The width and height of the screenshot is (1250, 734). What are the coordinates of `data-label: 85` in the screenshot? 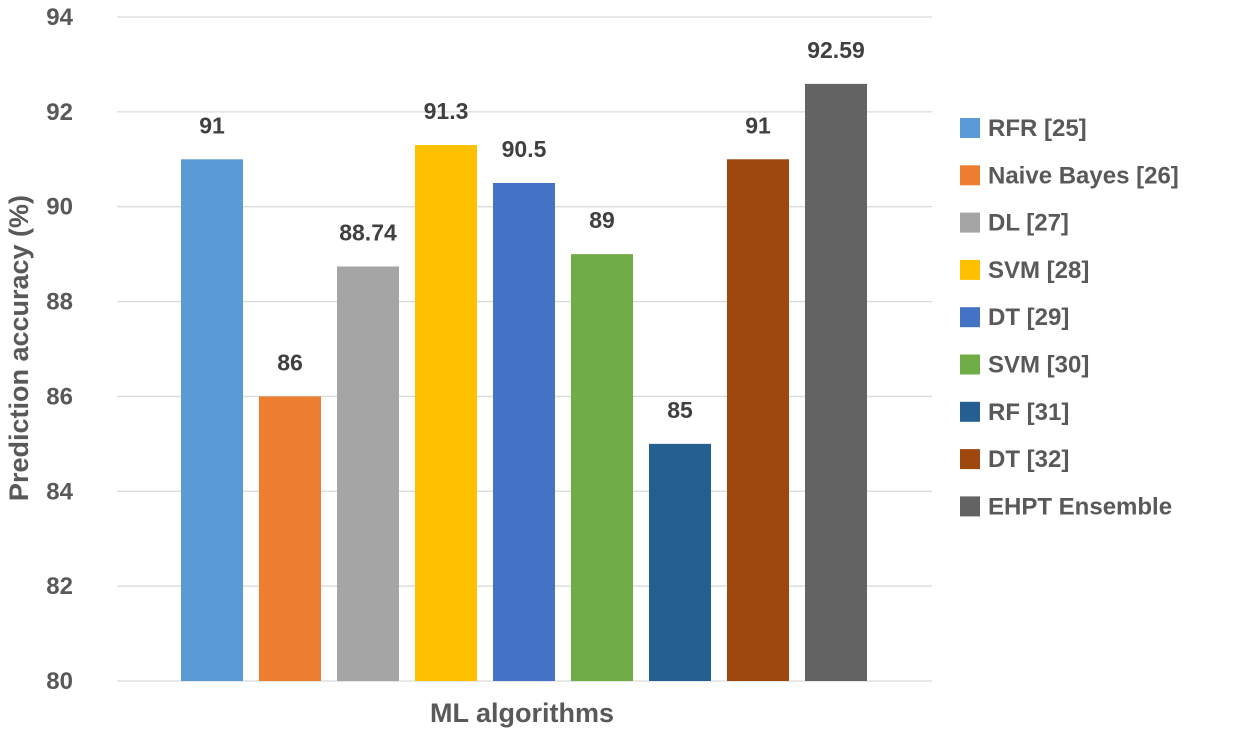 It's located at (680, 410).